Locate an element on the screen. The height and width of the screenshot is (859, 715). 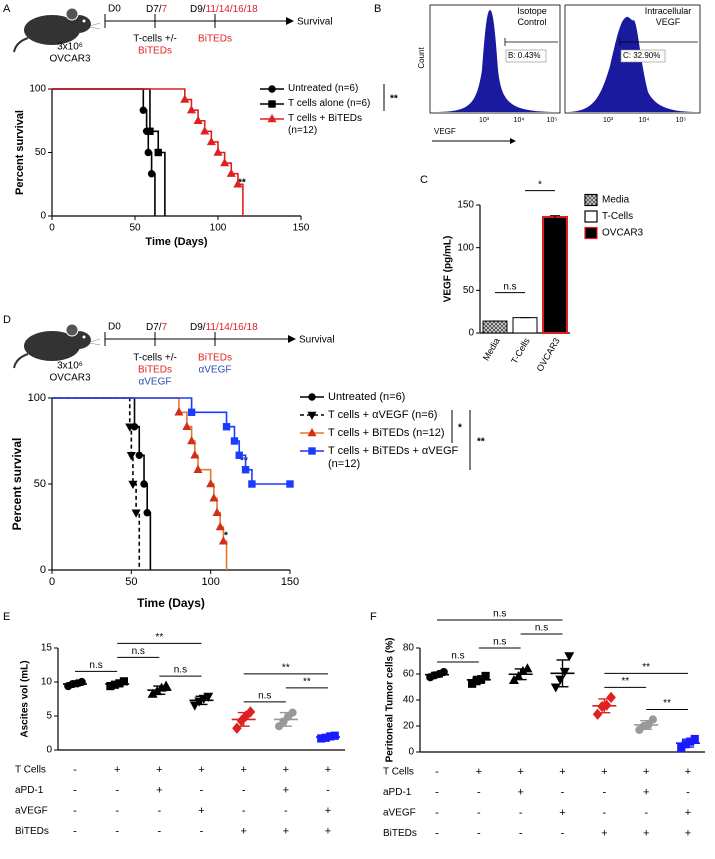
legend-entry: T cells + αVEGF (n=6) is located at coordinates (385, 418).